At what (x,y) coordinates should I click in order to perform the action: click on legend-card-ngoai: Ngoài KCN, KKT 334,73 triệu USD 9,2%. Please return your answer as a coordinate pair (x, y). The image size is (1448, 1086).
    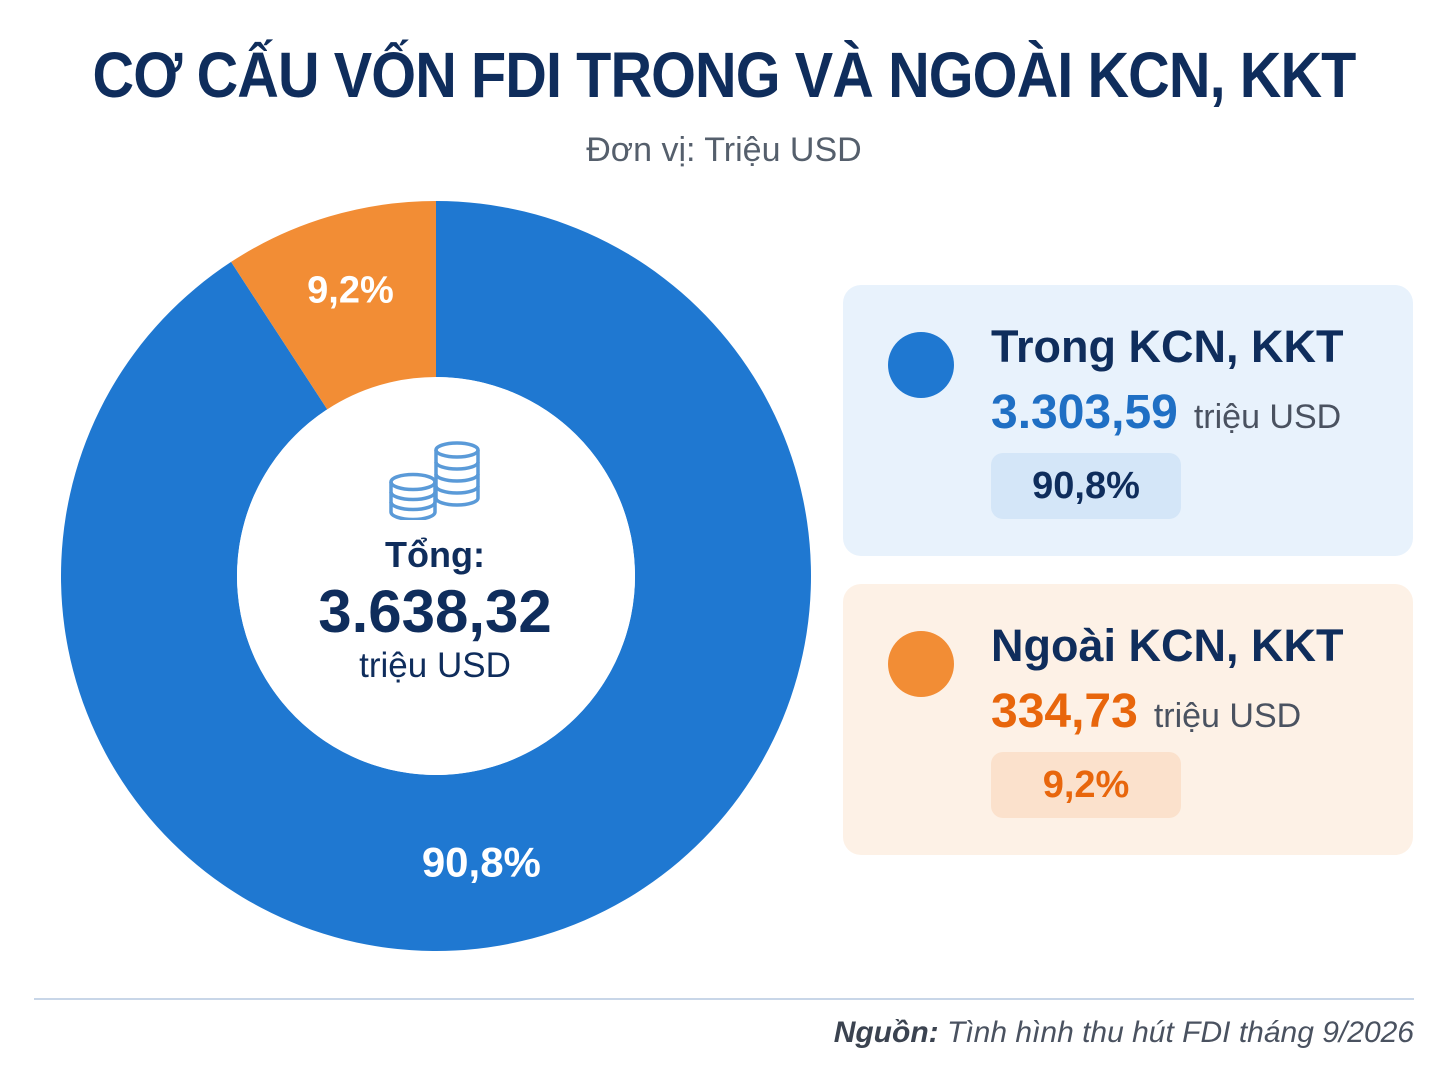
    Looking at the image, I should click on (1128, 719).